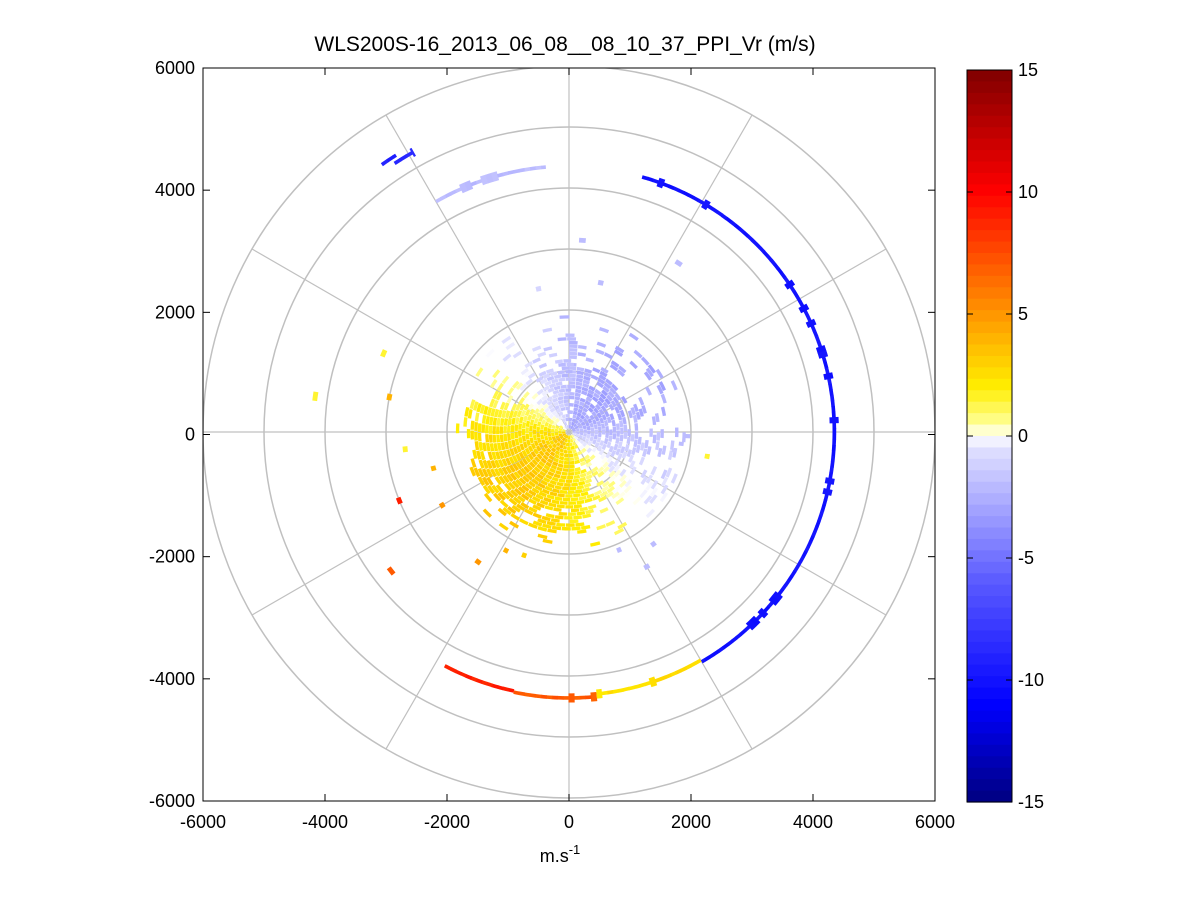 This screenshot has width=1201, height=901. Describe the element at coordinates (727, 340) in the screenshot. I see `grid-spoke` at that location.